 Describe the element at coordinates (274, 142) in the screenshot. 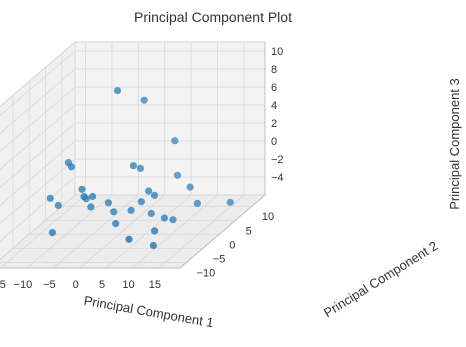

I see `z-tick-label: 0` at that location.